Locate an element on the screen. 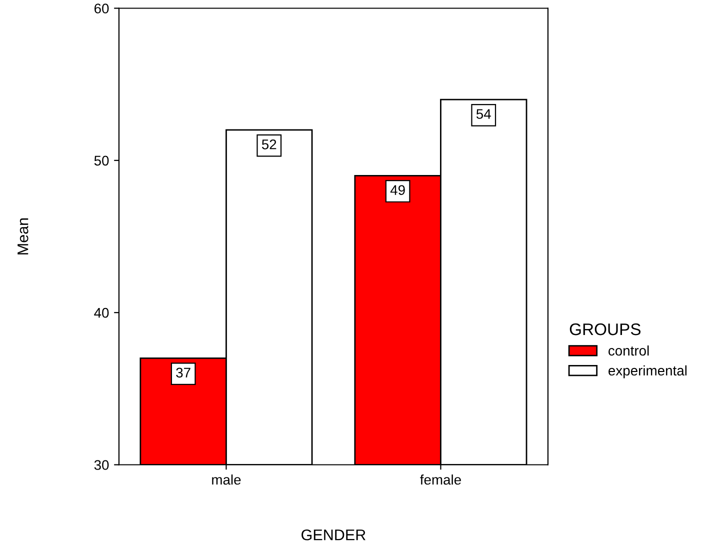  y-tick-label: 40 is located at coordinates (101, 313).